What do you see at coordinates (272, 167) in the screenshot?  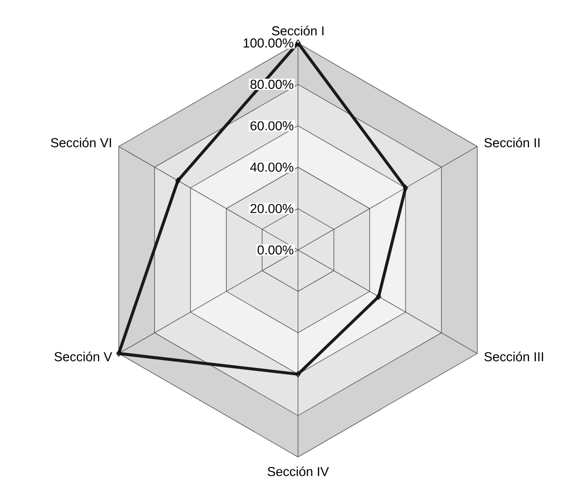 I see `y-tick-label: 40.00%` at bounding box center [272, 167].